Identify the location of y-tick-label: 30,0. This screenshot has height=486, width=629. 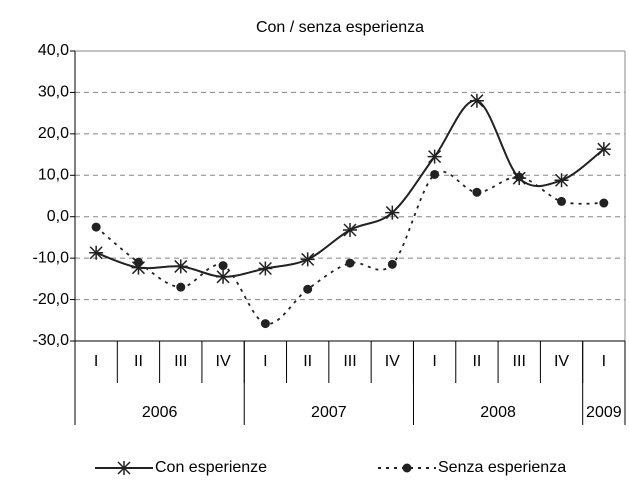
(53, 92).